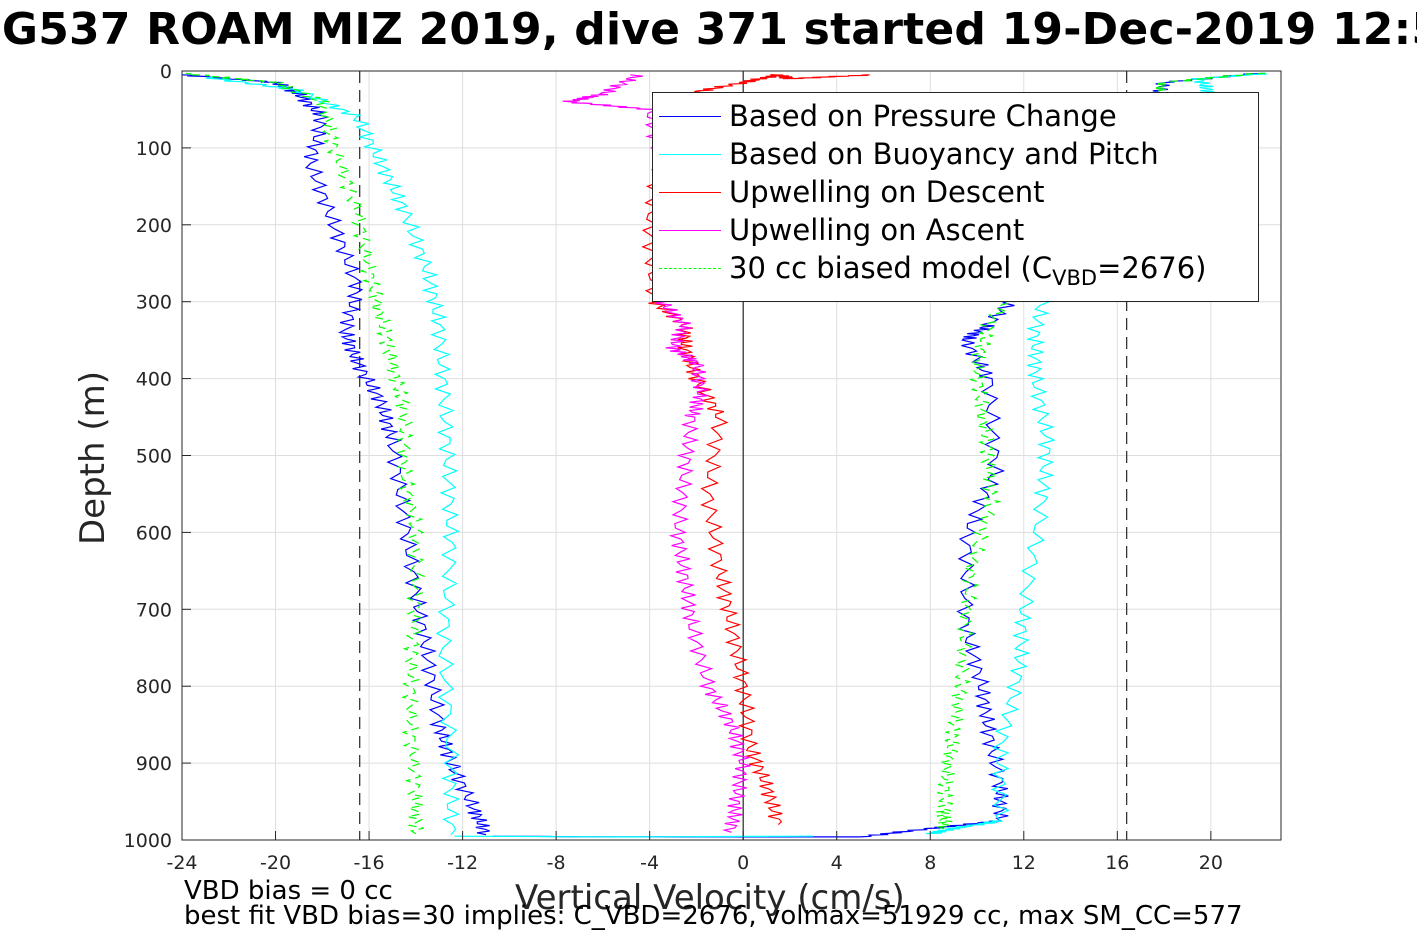 The image size is (1417, 945). What do you see at coordinates (275, 863) in the screenshot?
I see `x-tick-label: -20` at bounding box center [275, 863].